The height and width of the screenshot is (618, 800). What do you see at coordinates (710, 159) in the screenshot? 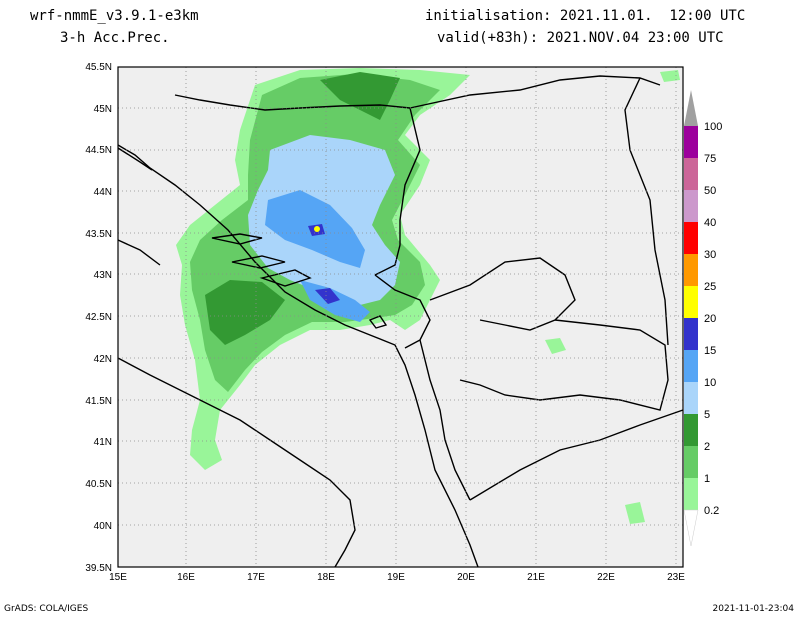
I see `legend-label: 75` at bounding box center [710, 159].